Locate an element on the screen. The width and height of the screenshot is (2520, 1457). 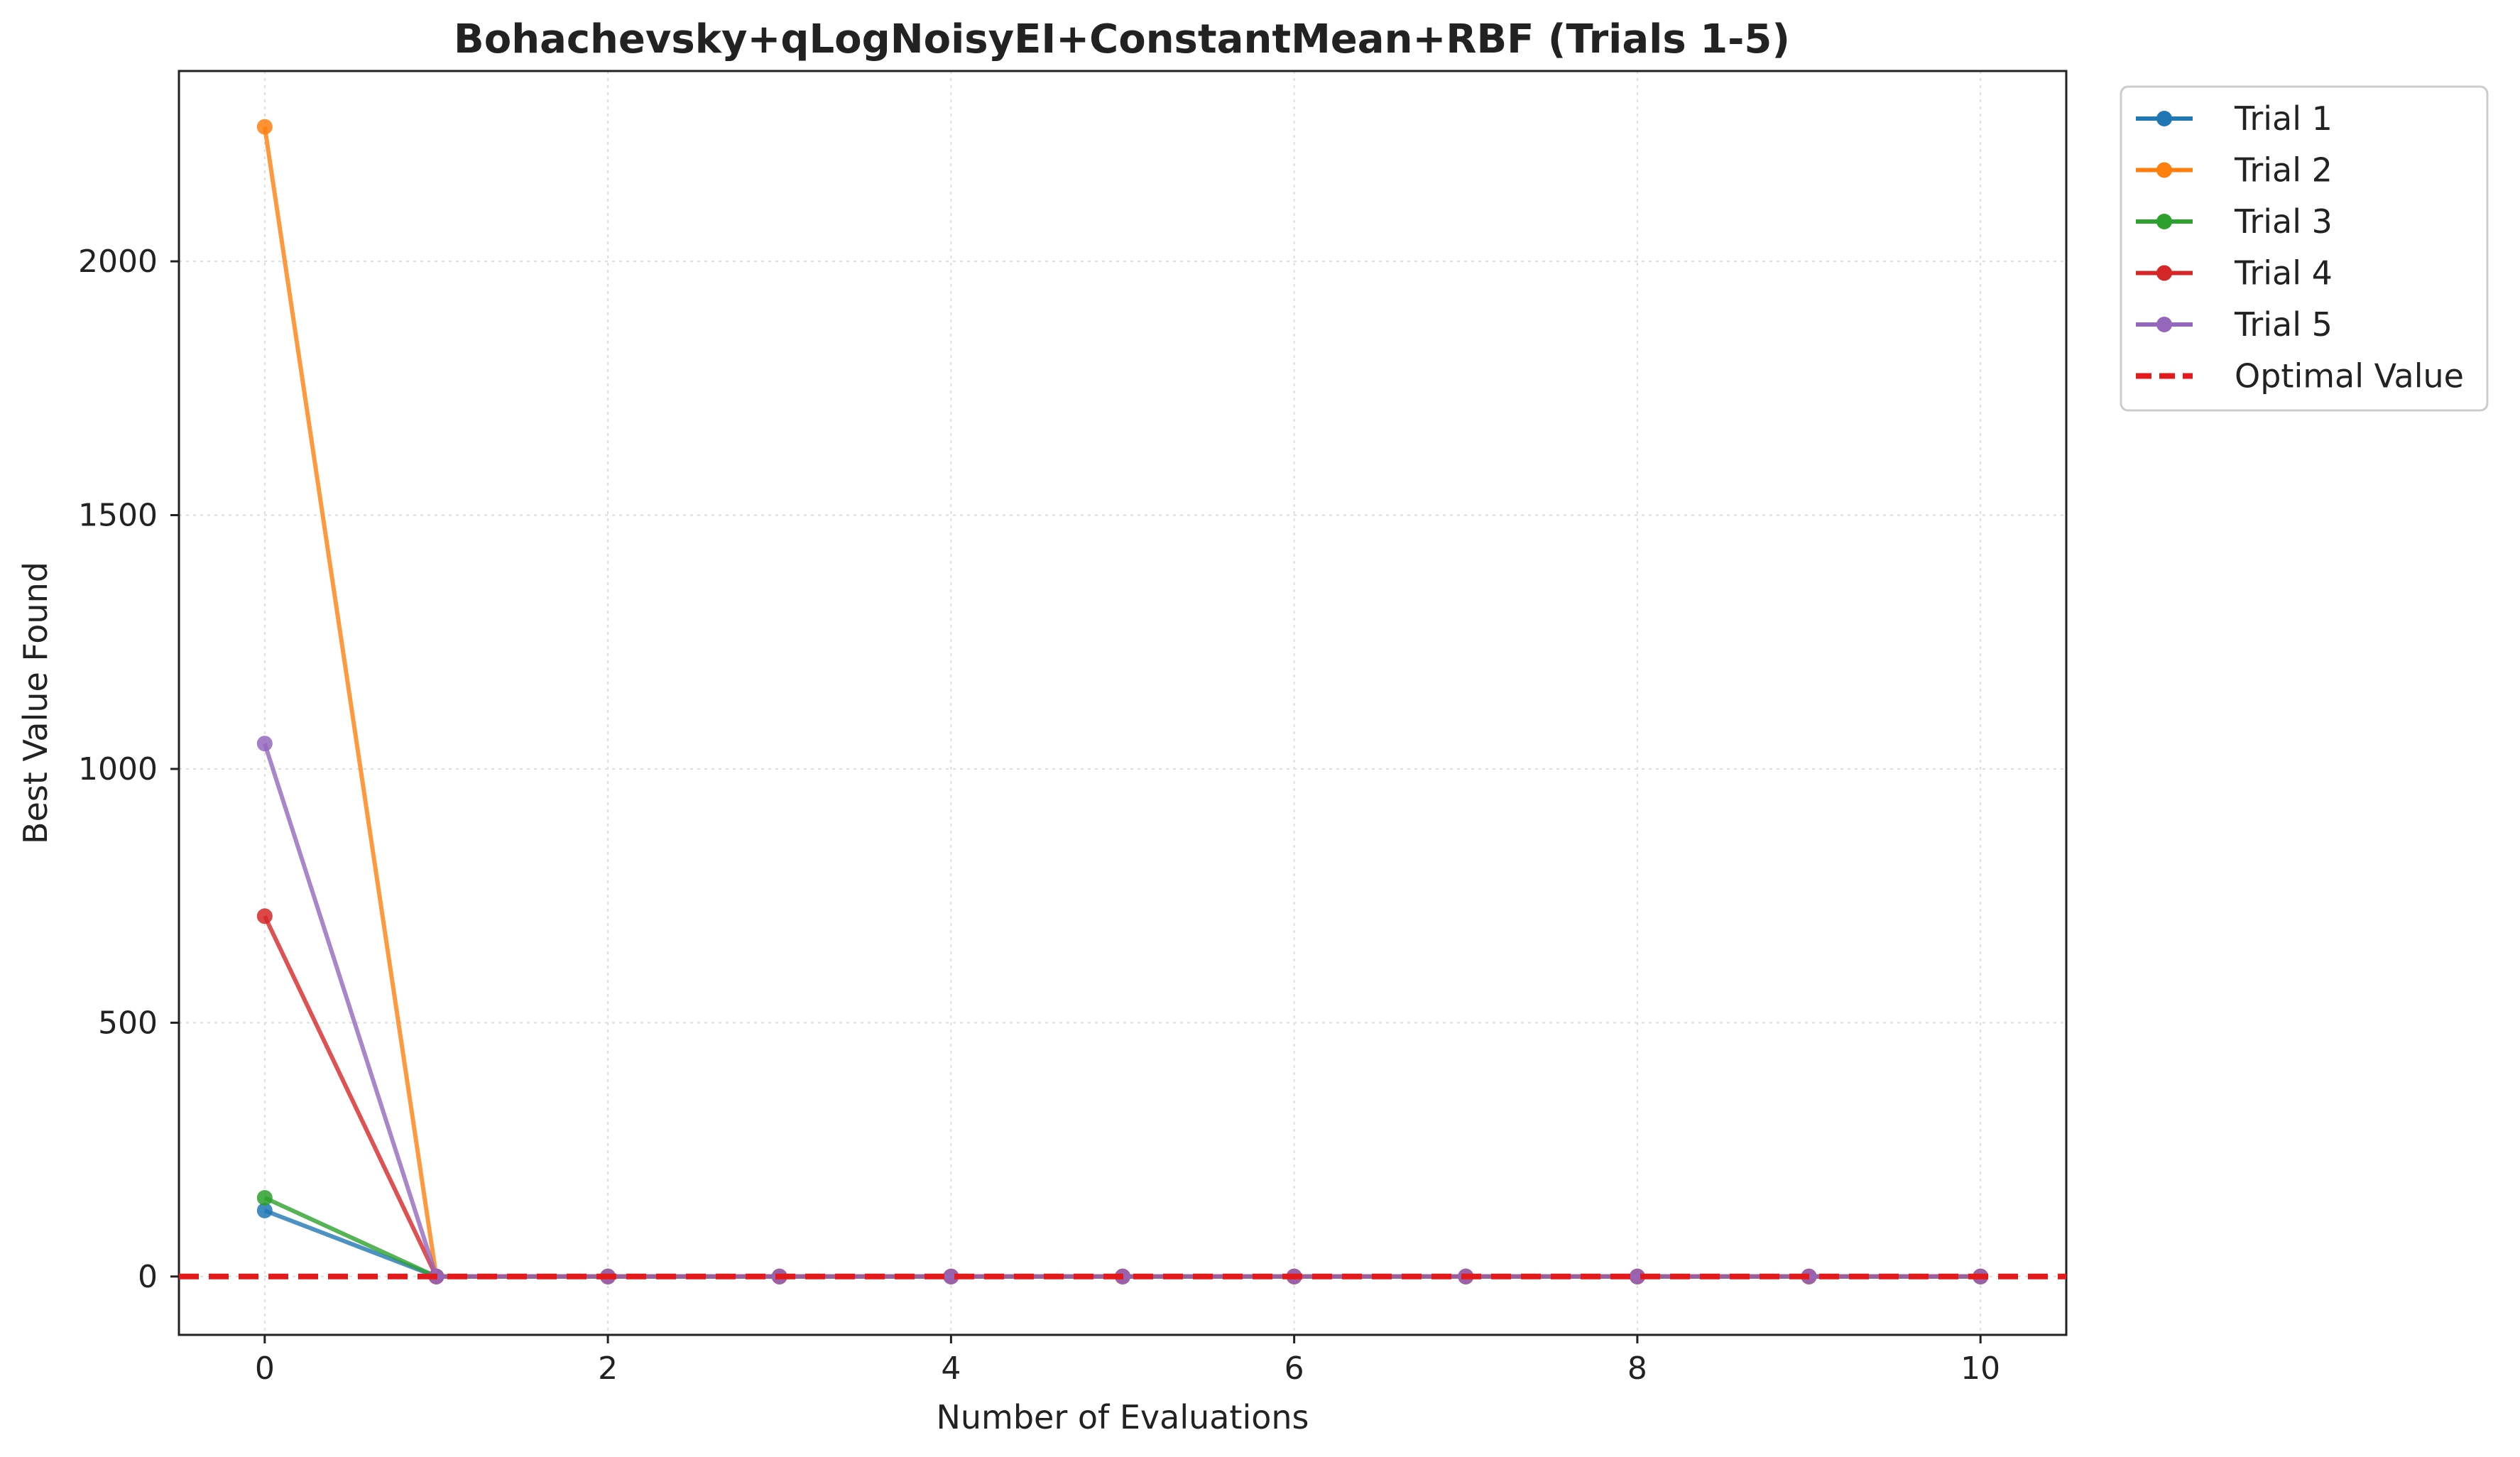
y-axis-label: Best Value Found is located at coordinates (35, 703).